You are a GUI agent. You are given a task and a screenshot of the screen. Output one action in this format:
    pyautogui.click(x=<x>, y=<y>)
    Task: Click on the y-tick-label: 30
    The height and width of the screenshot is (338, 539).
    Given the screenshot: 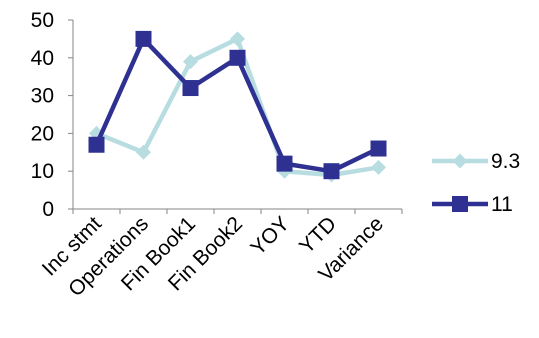 What is the action you would take?
    pyautogui.click(x=42, y=96)
    